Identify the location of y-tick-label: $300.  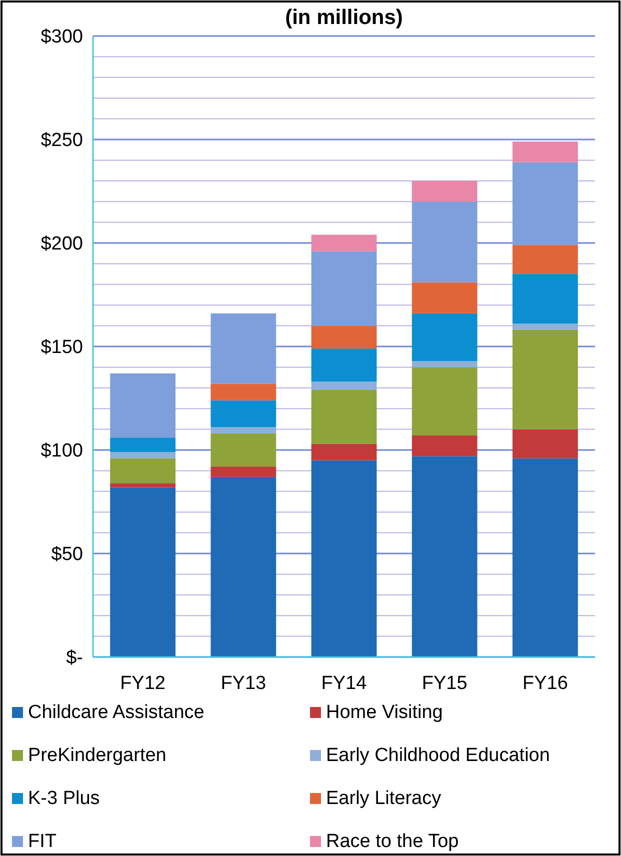
(61, 37).